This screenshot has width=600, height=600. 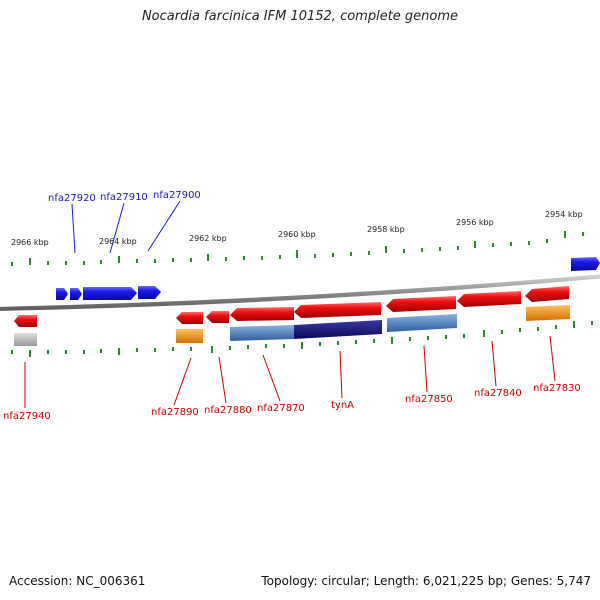 I want to click on gene-arrow-nfa27880, so click(x=217, y=317).